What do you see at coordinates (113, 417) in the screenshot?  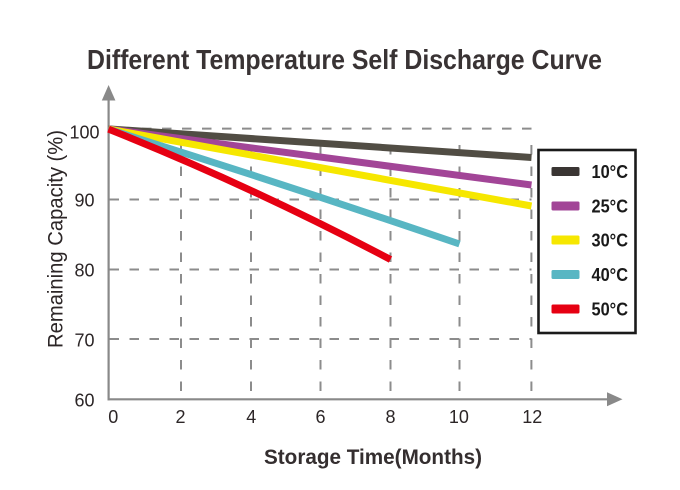 I see `svg-text: 0` at bounding box center [113, 417].